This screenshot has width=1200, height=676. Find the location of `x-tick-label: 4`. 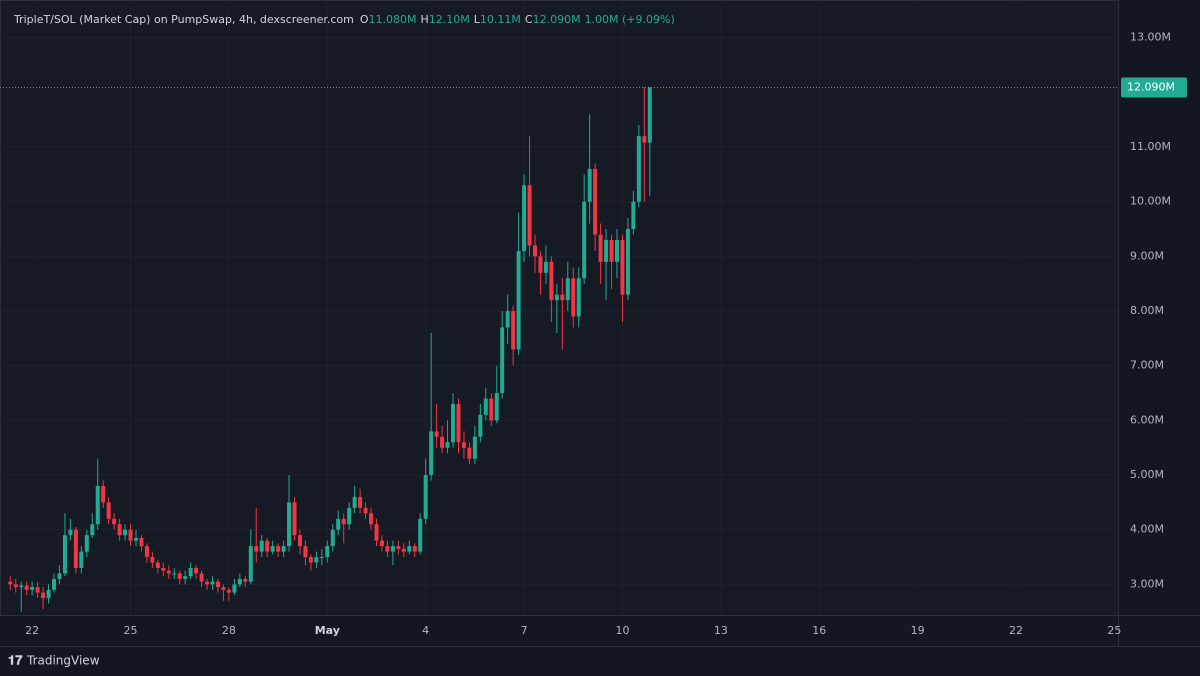

x-tick-label: 4 is located at coordinates (425, 630).